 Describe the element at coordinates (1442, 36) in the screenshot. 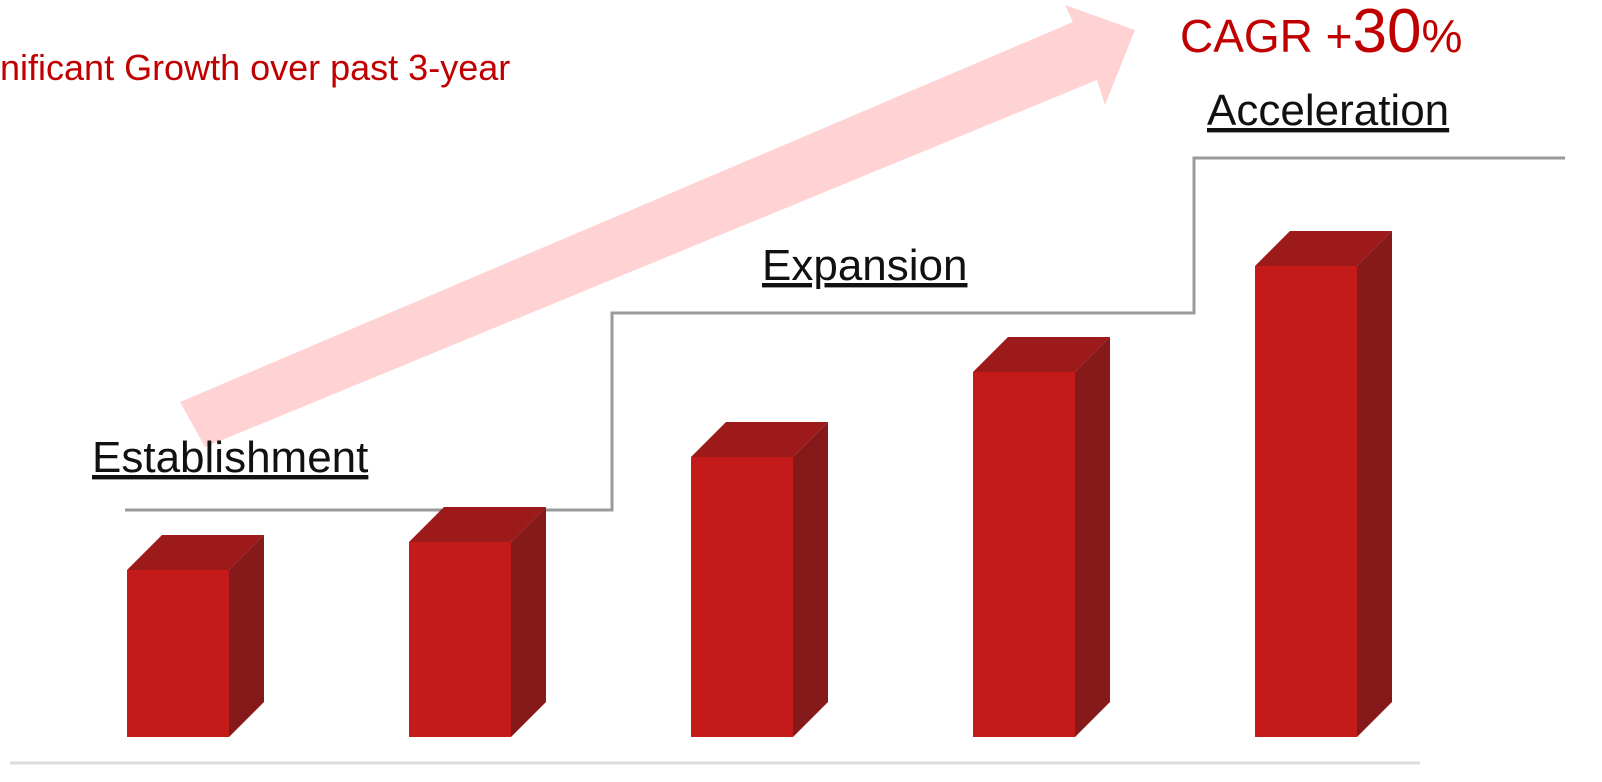

I see `cagr-suffix: %` at that location.